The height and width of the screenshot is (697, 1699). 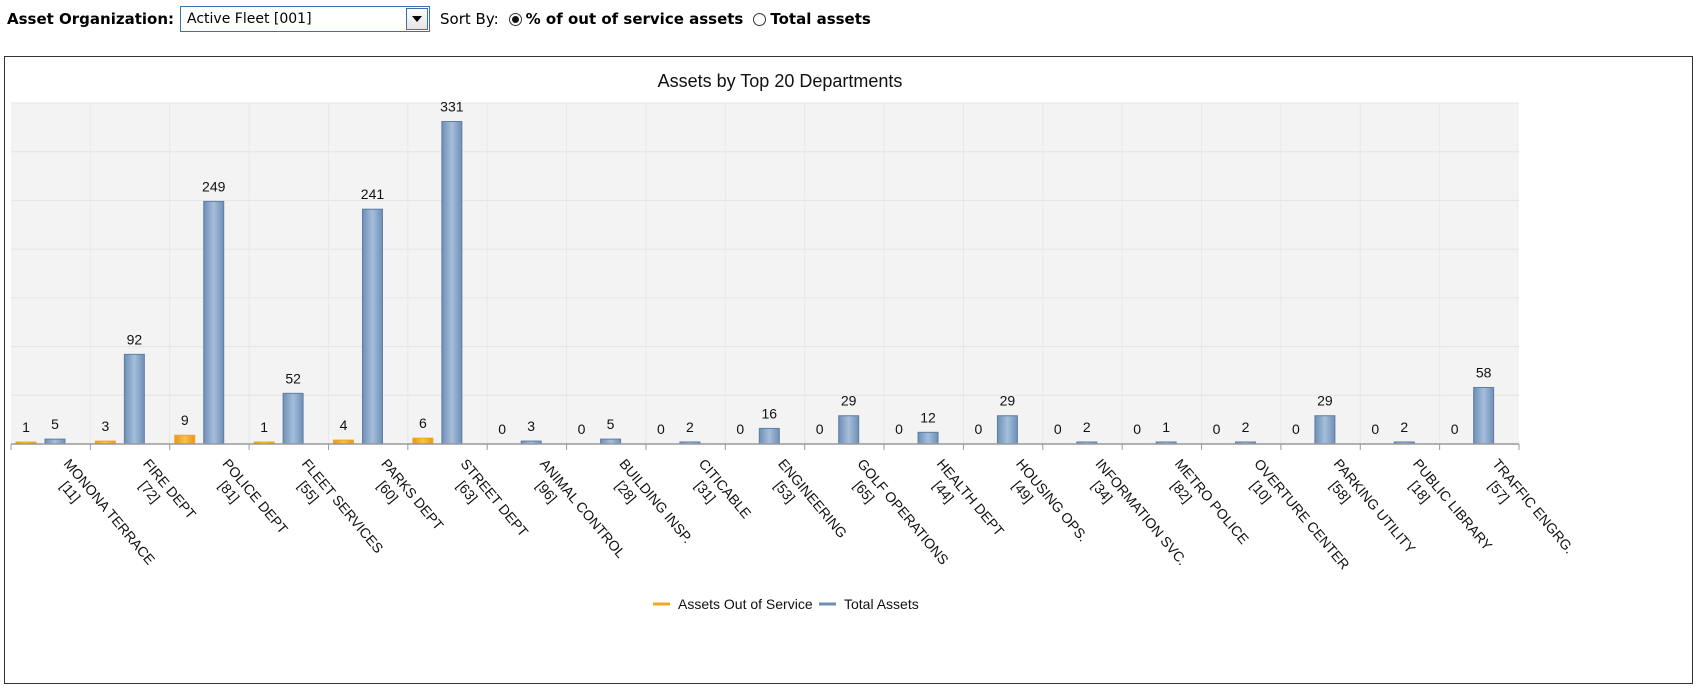 I want to click on sort-option-out-of-service-label: % of out of service assets, so click(x=634, y=19).